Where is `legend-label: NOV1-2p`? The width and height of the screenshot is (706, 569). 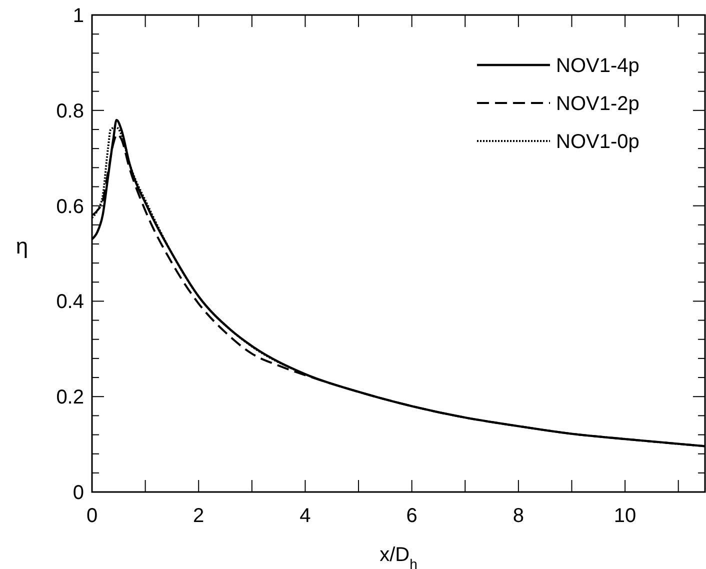
legend-label: NOV1-2p is located at coordinates (598, 104).